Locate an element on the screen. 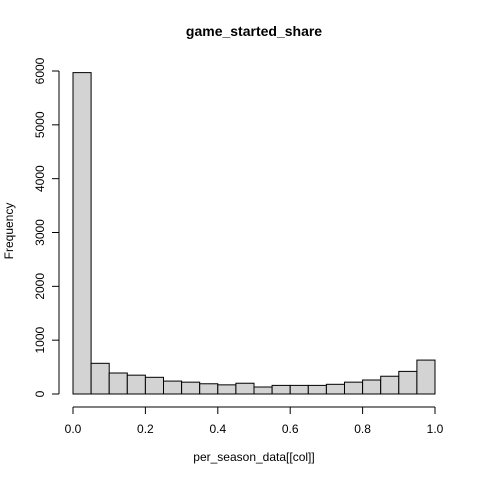 This screenshot has width=480, height=480. y-axis: 0 1000 2000 3000 4000 5000 6000 is located at coordinates (46, 227).